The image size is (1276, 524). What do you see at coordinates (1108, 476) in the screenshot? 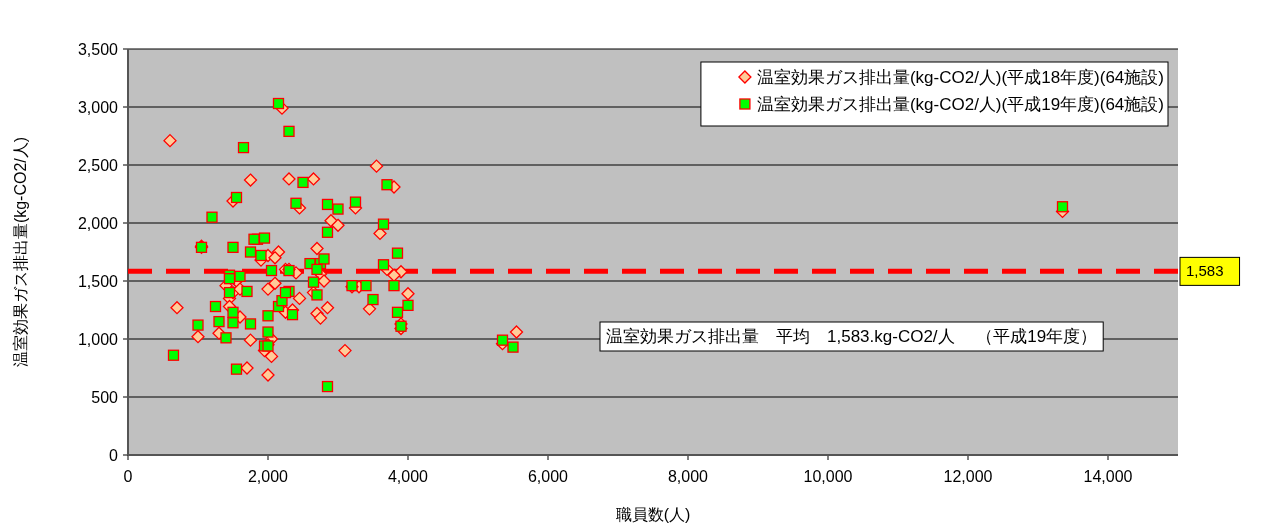
I see `x-tick-label: 14,000` at bounding box center [1108, 476].